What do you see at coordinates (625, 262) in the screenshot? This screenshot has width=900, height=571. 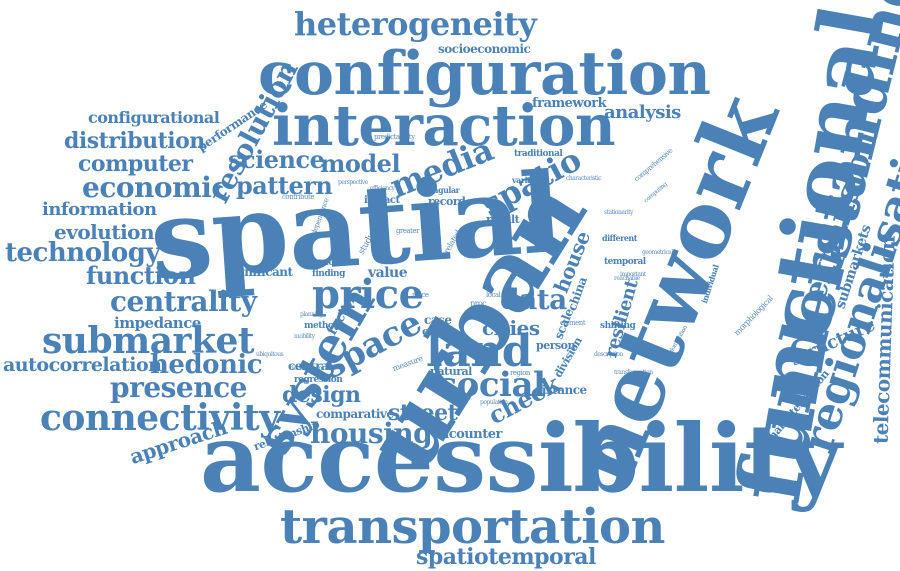 I see `word-temporal: temporal` at bounding box center [625, 262].